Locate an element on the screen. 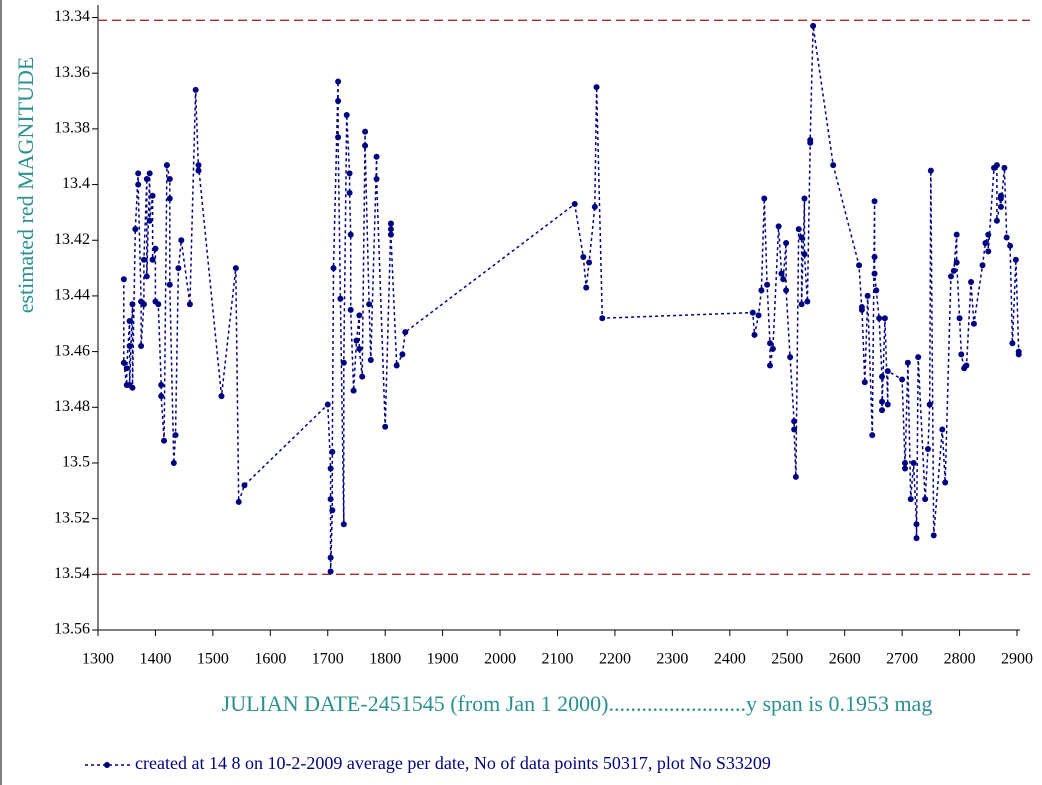  y-tick-label: 13.54 is located at coordinates (72, 573).